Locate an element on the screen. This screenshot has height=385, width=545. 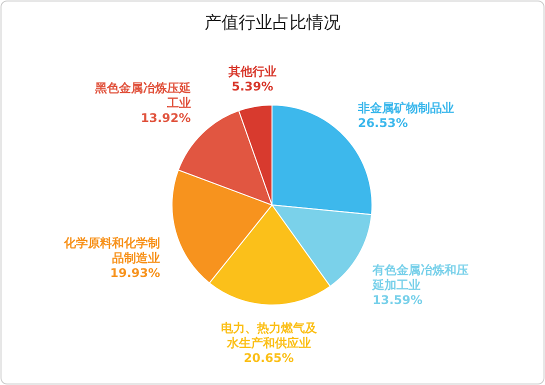
data-label: 5.39% is located at coordinates (253, 87).